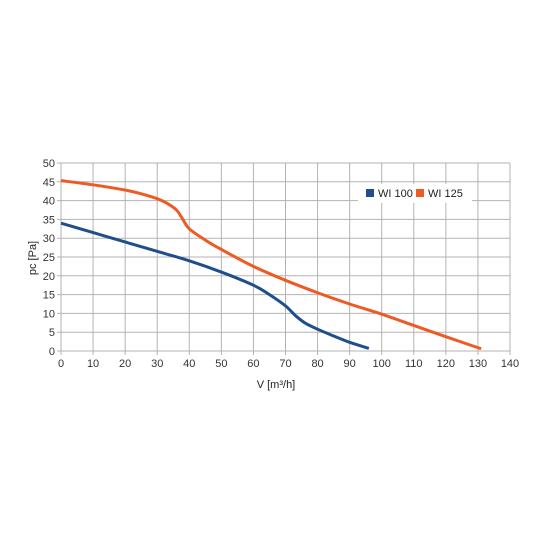 The width and height of the screenshot is (550, 550). What do you see at coordinates (189, 364) in the screenshot?
I see `x-tick-label: 40` at bounding box center [189, 364].